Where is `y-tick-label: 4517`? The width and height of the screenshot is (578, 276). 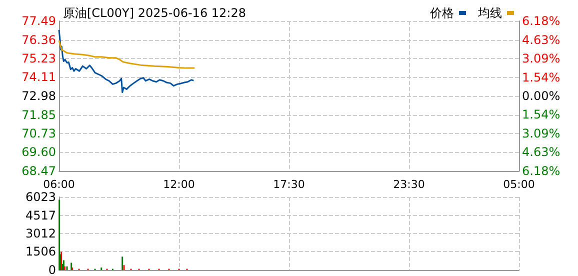 y-tick-label: 4517 is located at coordinates (40, 215).